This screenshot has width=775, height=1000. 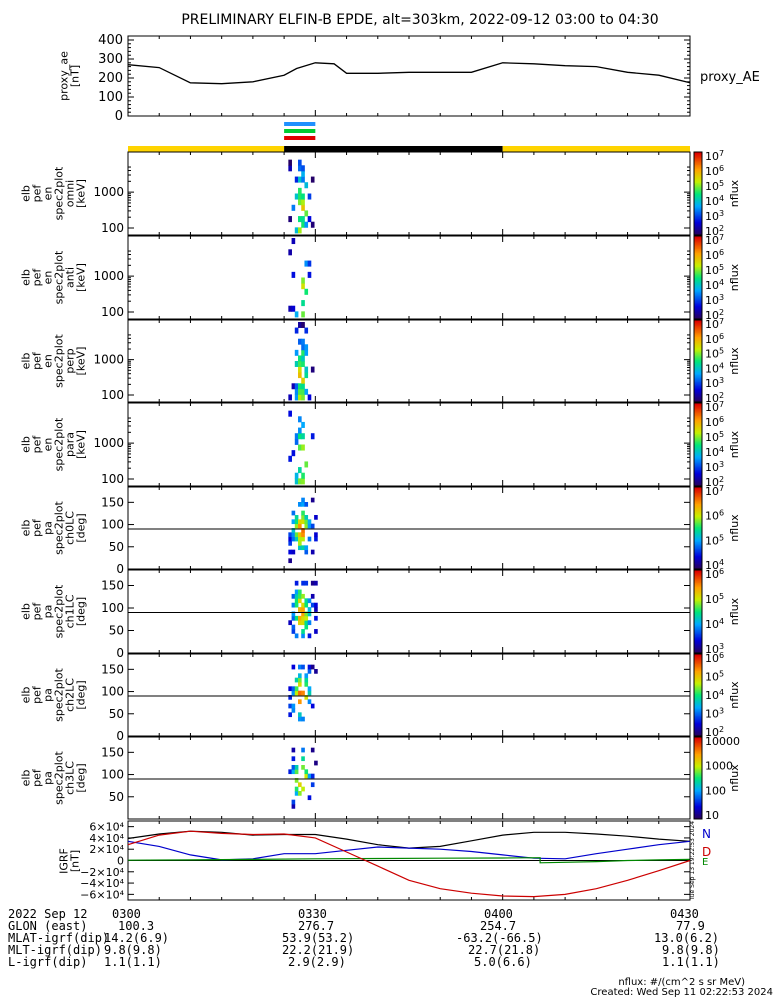 I want to click on panel-omni-ylabel-line: en, so click(x=48, y=194).